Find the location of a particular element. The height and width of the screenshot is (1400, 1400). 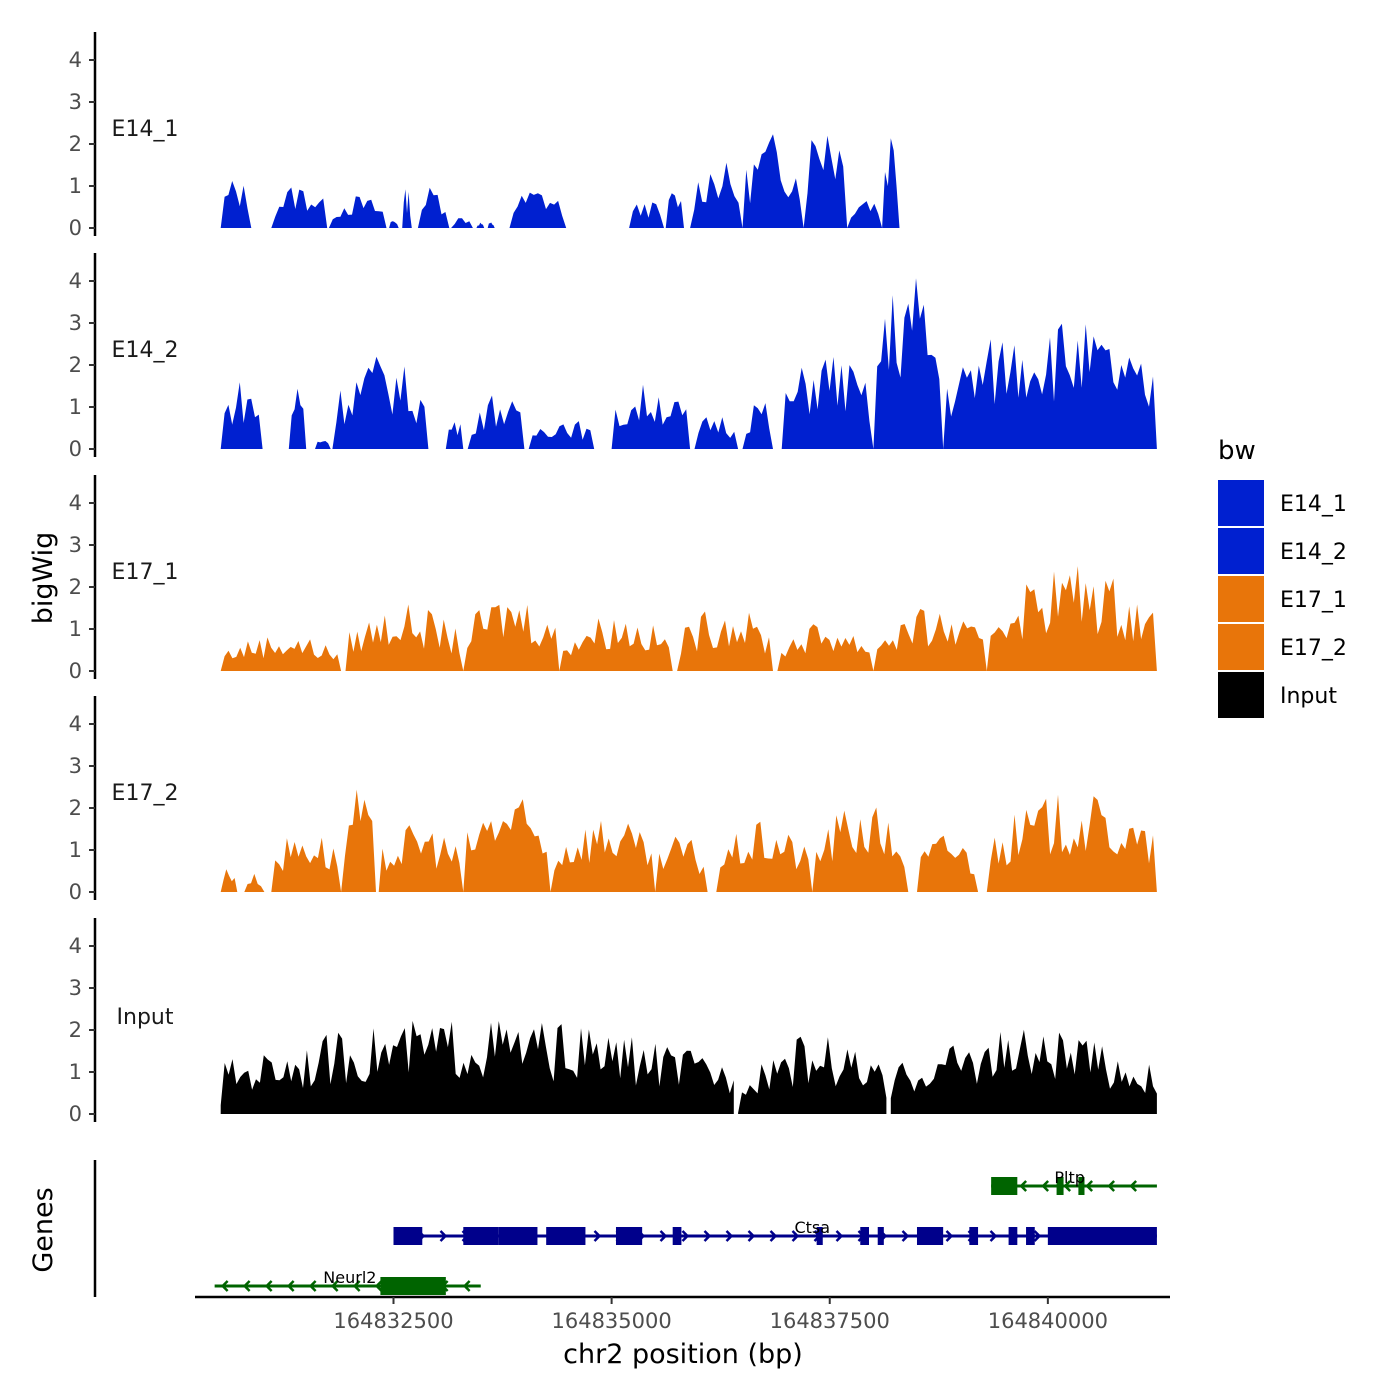

track-e17_1: 0 1 2 3 4 E17_1 is located at coordinates (613, 579).